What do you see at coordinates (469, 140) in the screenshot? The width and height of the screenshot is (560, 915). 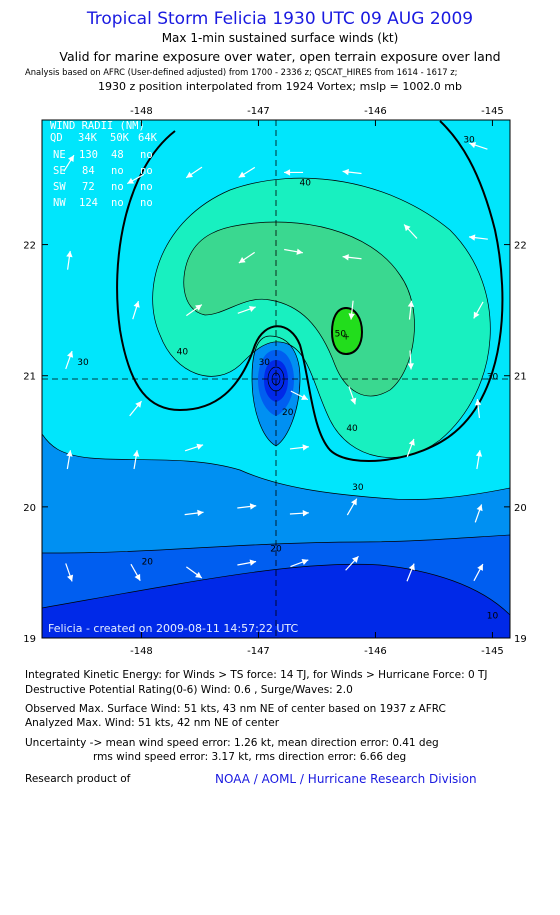 I see `contour-label-0: 30` at bounding box center [469, 140].